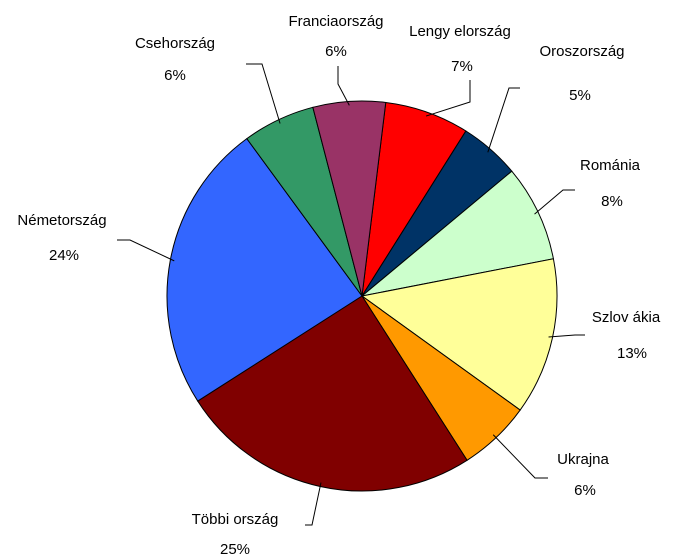 Image resolution: width=678 pixels, height=560 pixels. What do you see at coordinates (175, 43) in the screenshot?
I see `slice-label: Csehország` at bounding box center [175, 43].